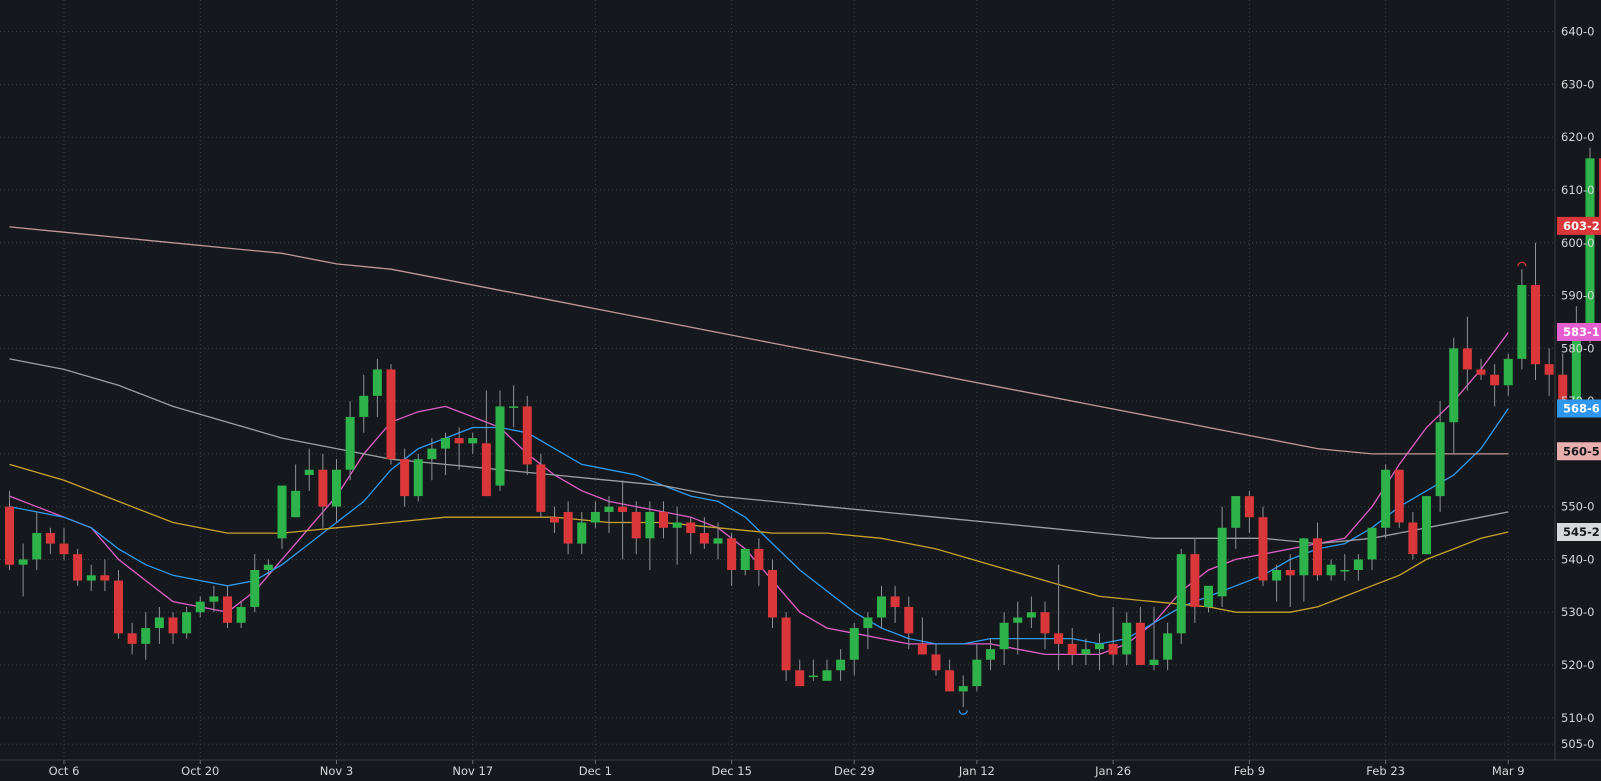 This screenshot has width=1601, height=781. Describe the element at coordinates (976, 771) in the screenshot. I see `x-tick-label: Jan 12` at that location.